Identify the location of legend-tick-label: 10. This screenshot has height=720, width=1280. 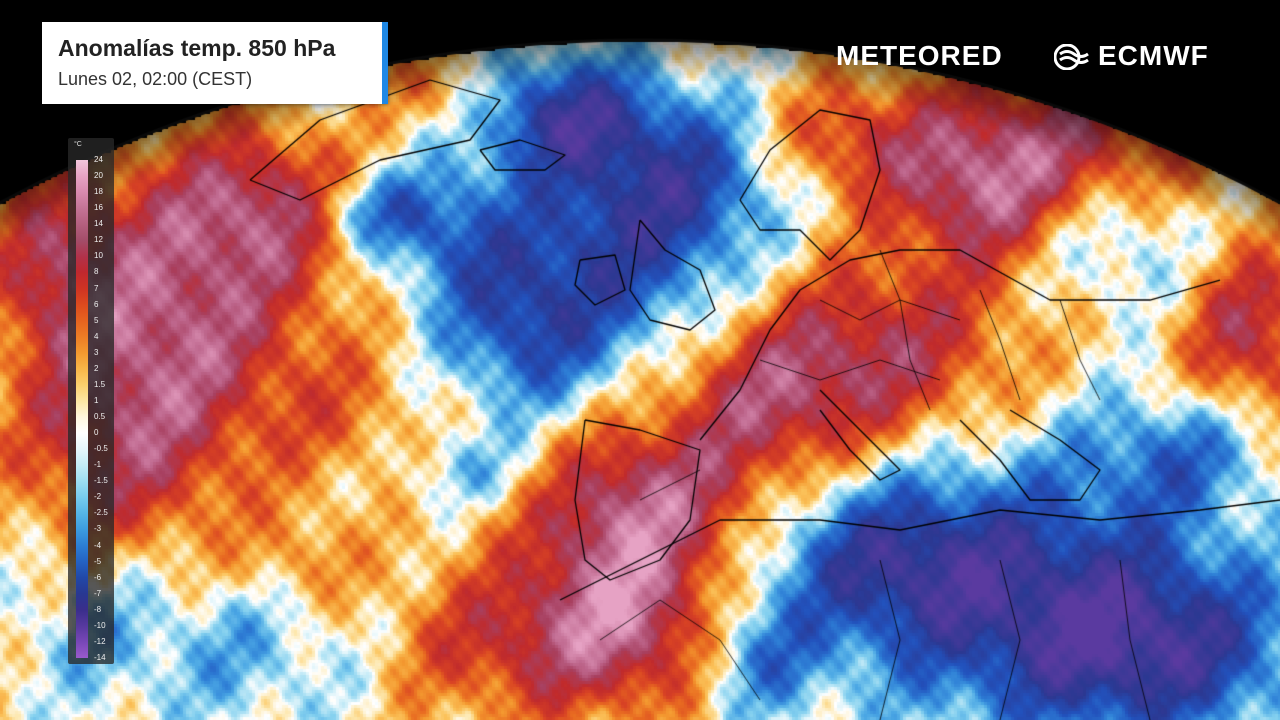
(98, 256).